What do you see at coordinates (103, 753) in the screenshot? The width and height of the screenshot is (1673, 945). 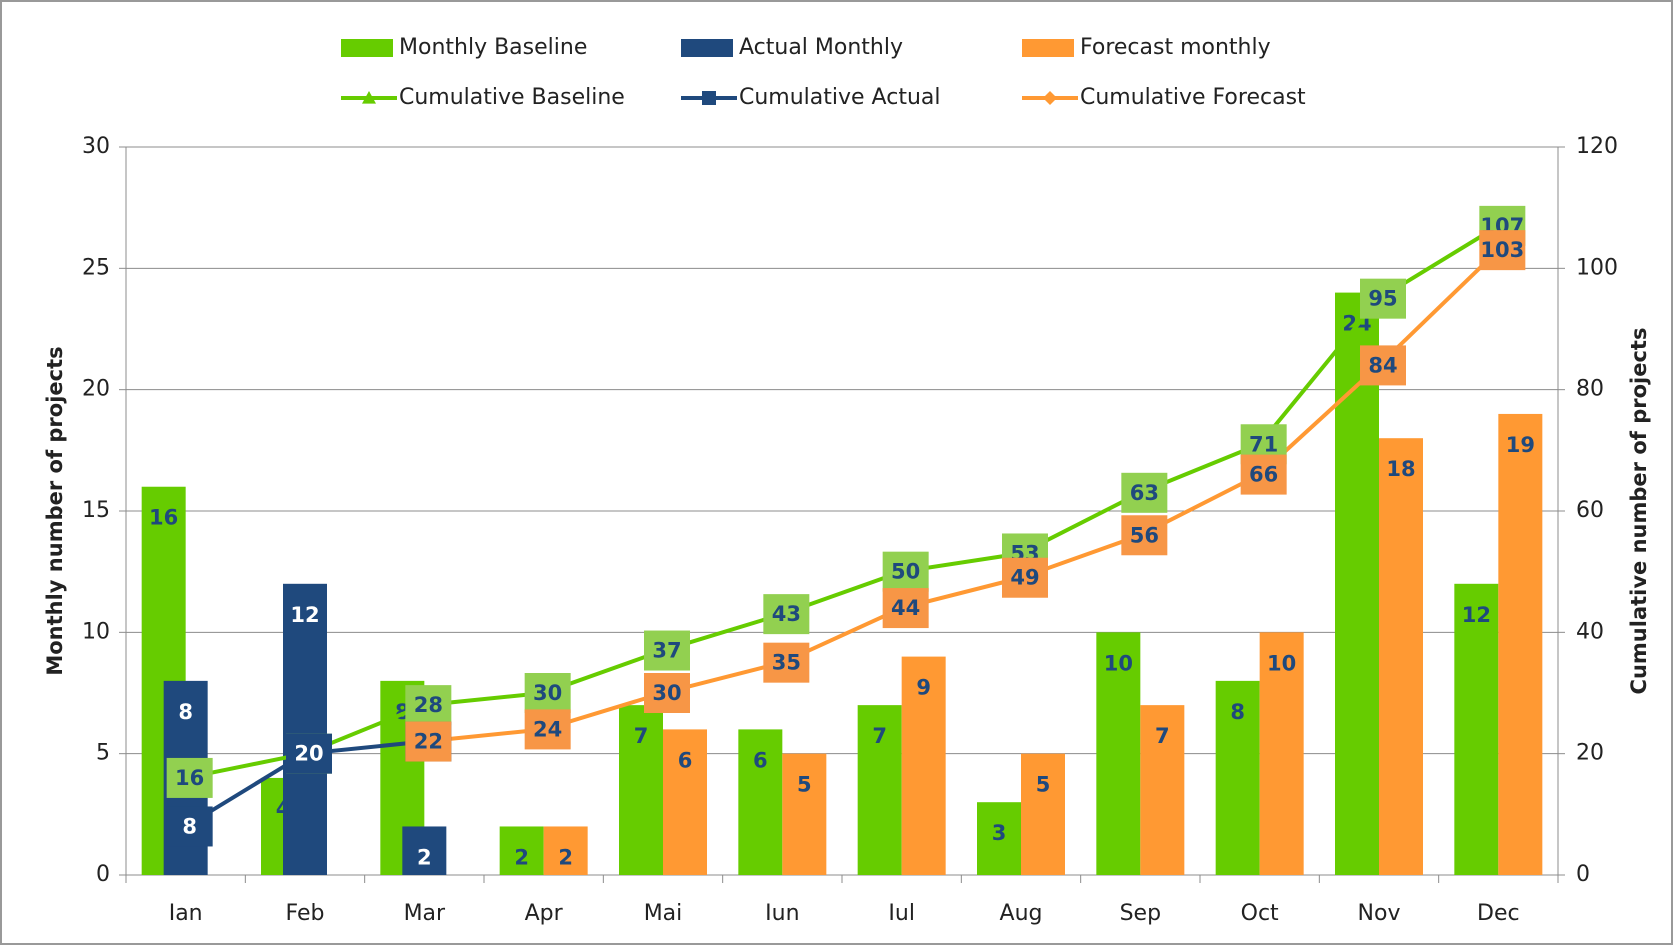 I see `y-tick-label: 5` at bounding box center [103, 753].